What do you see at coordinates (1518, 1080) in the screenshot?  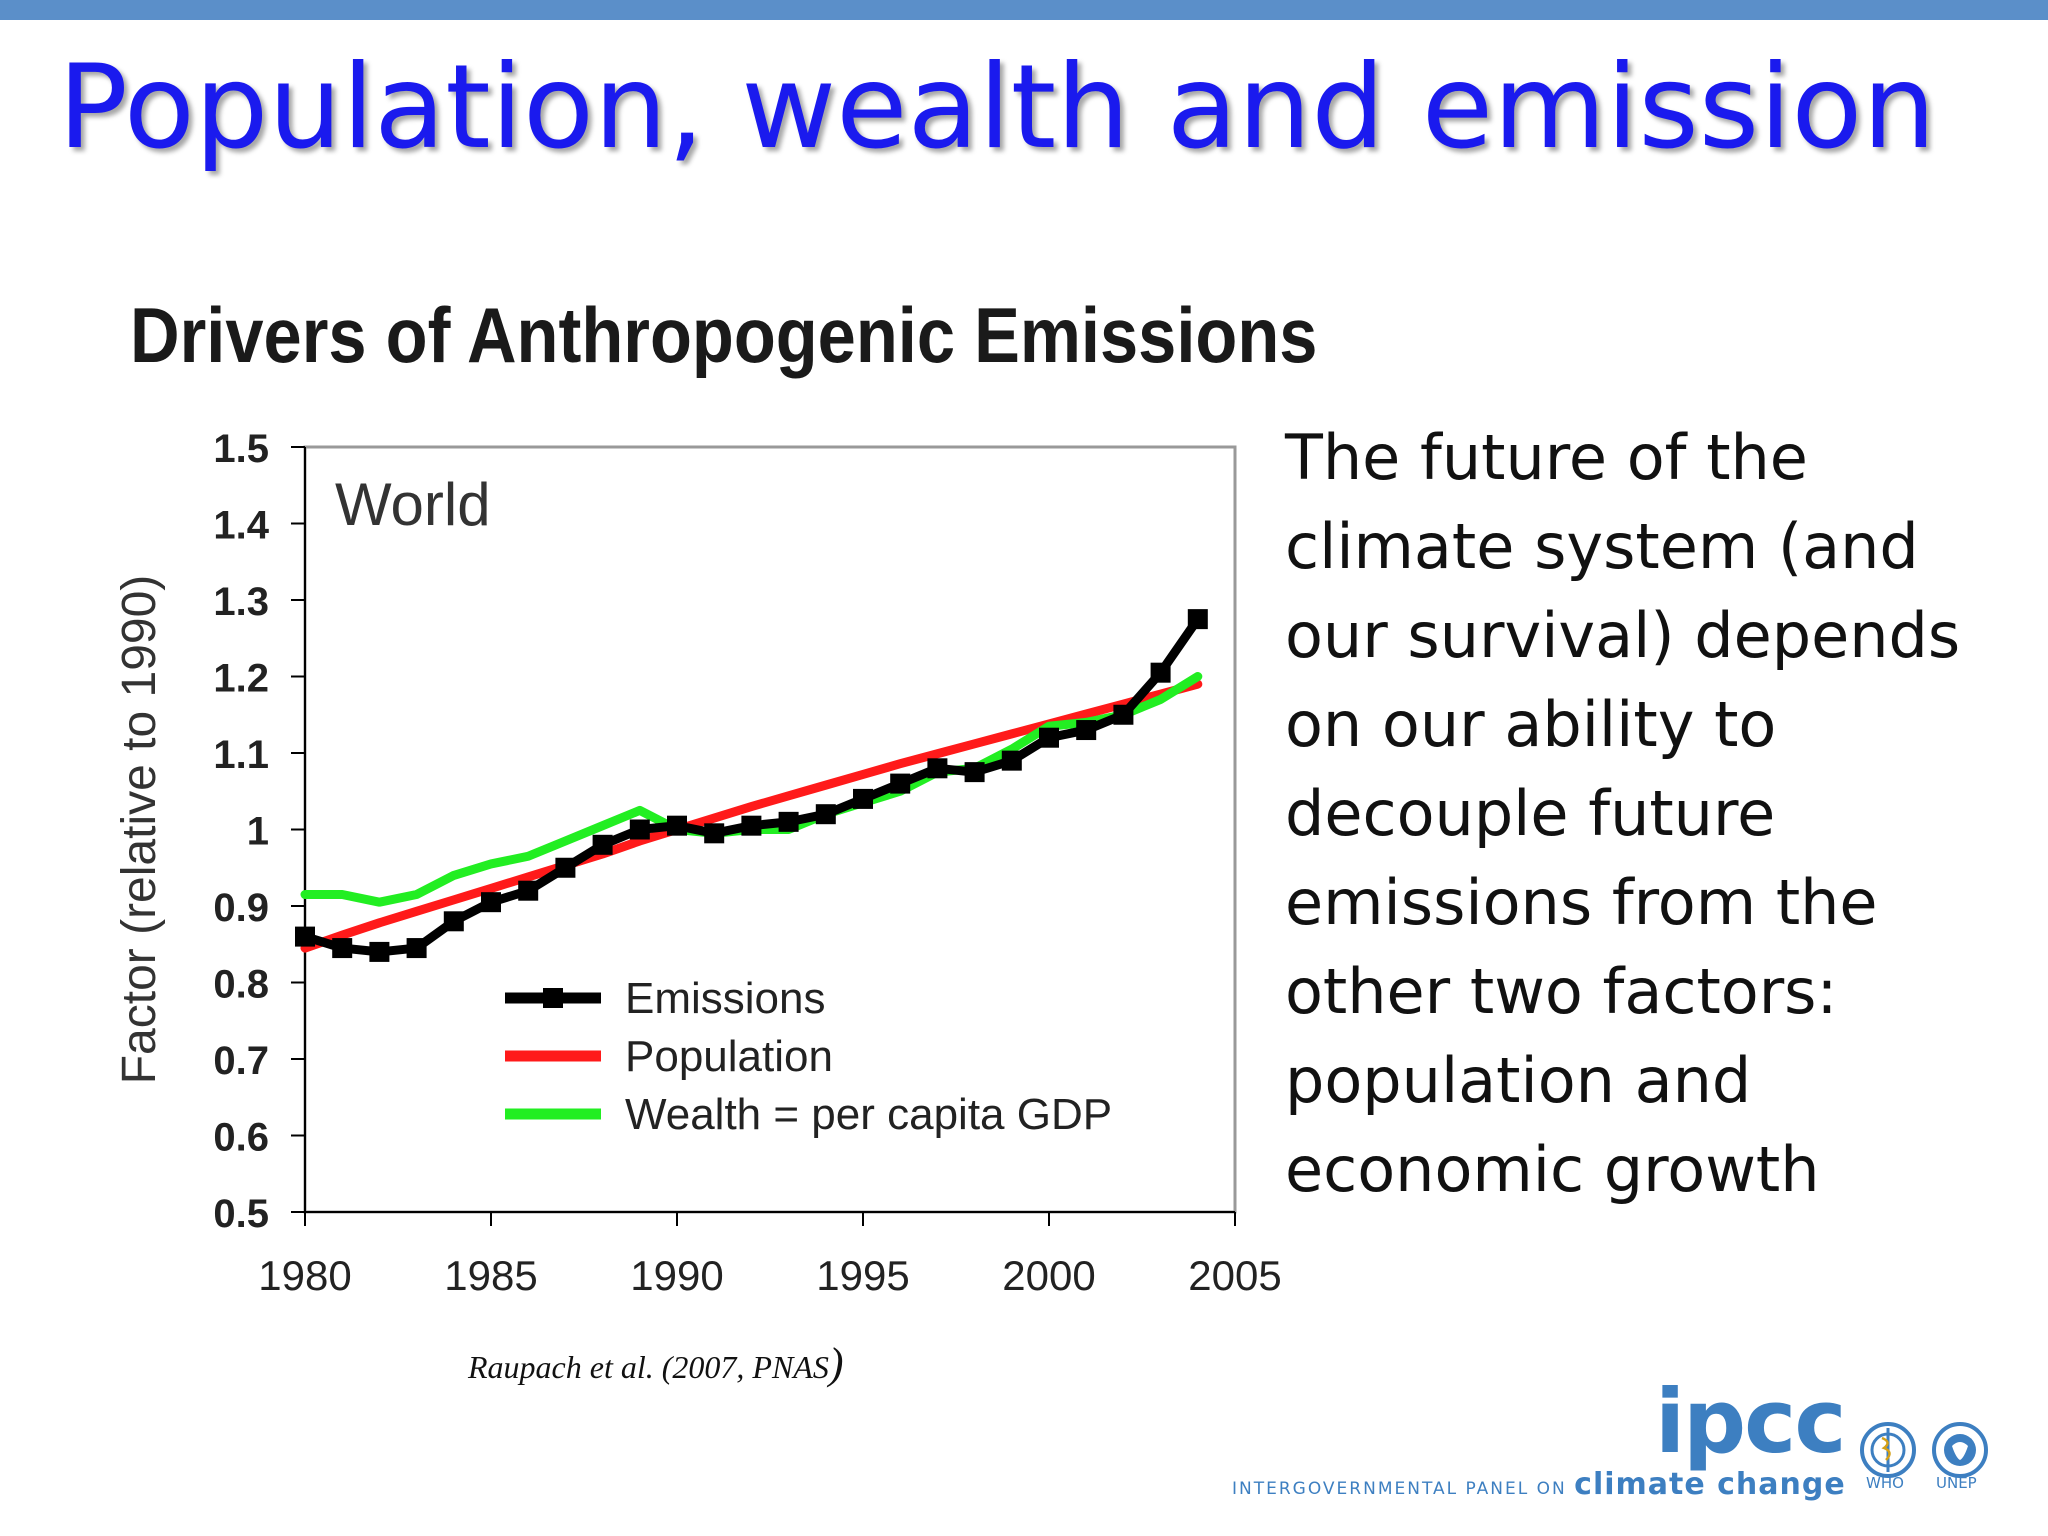 I see `body-line: population and` at bounding box center [1518, 1080].